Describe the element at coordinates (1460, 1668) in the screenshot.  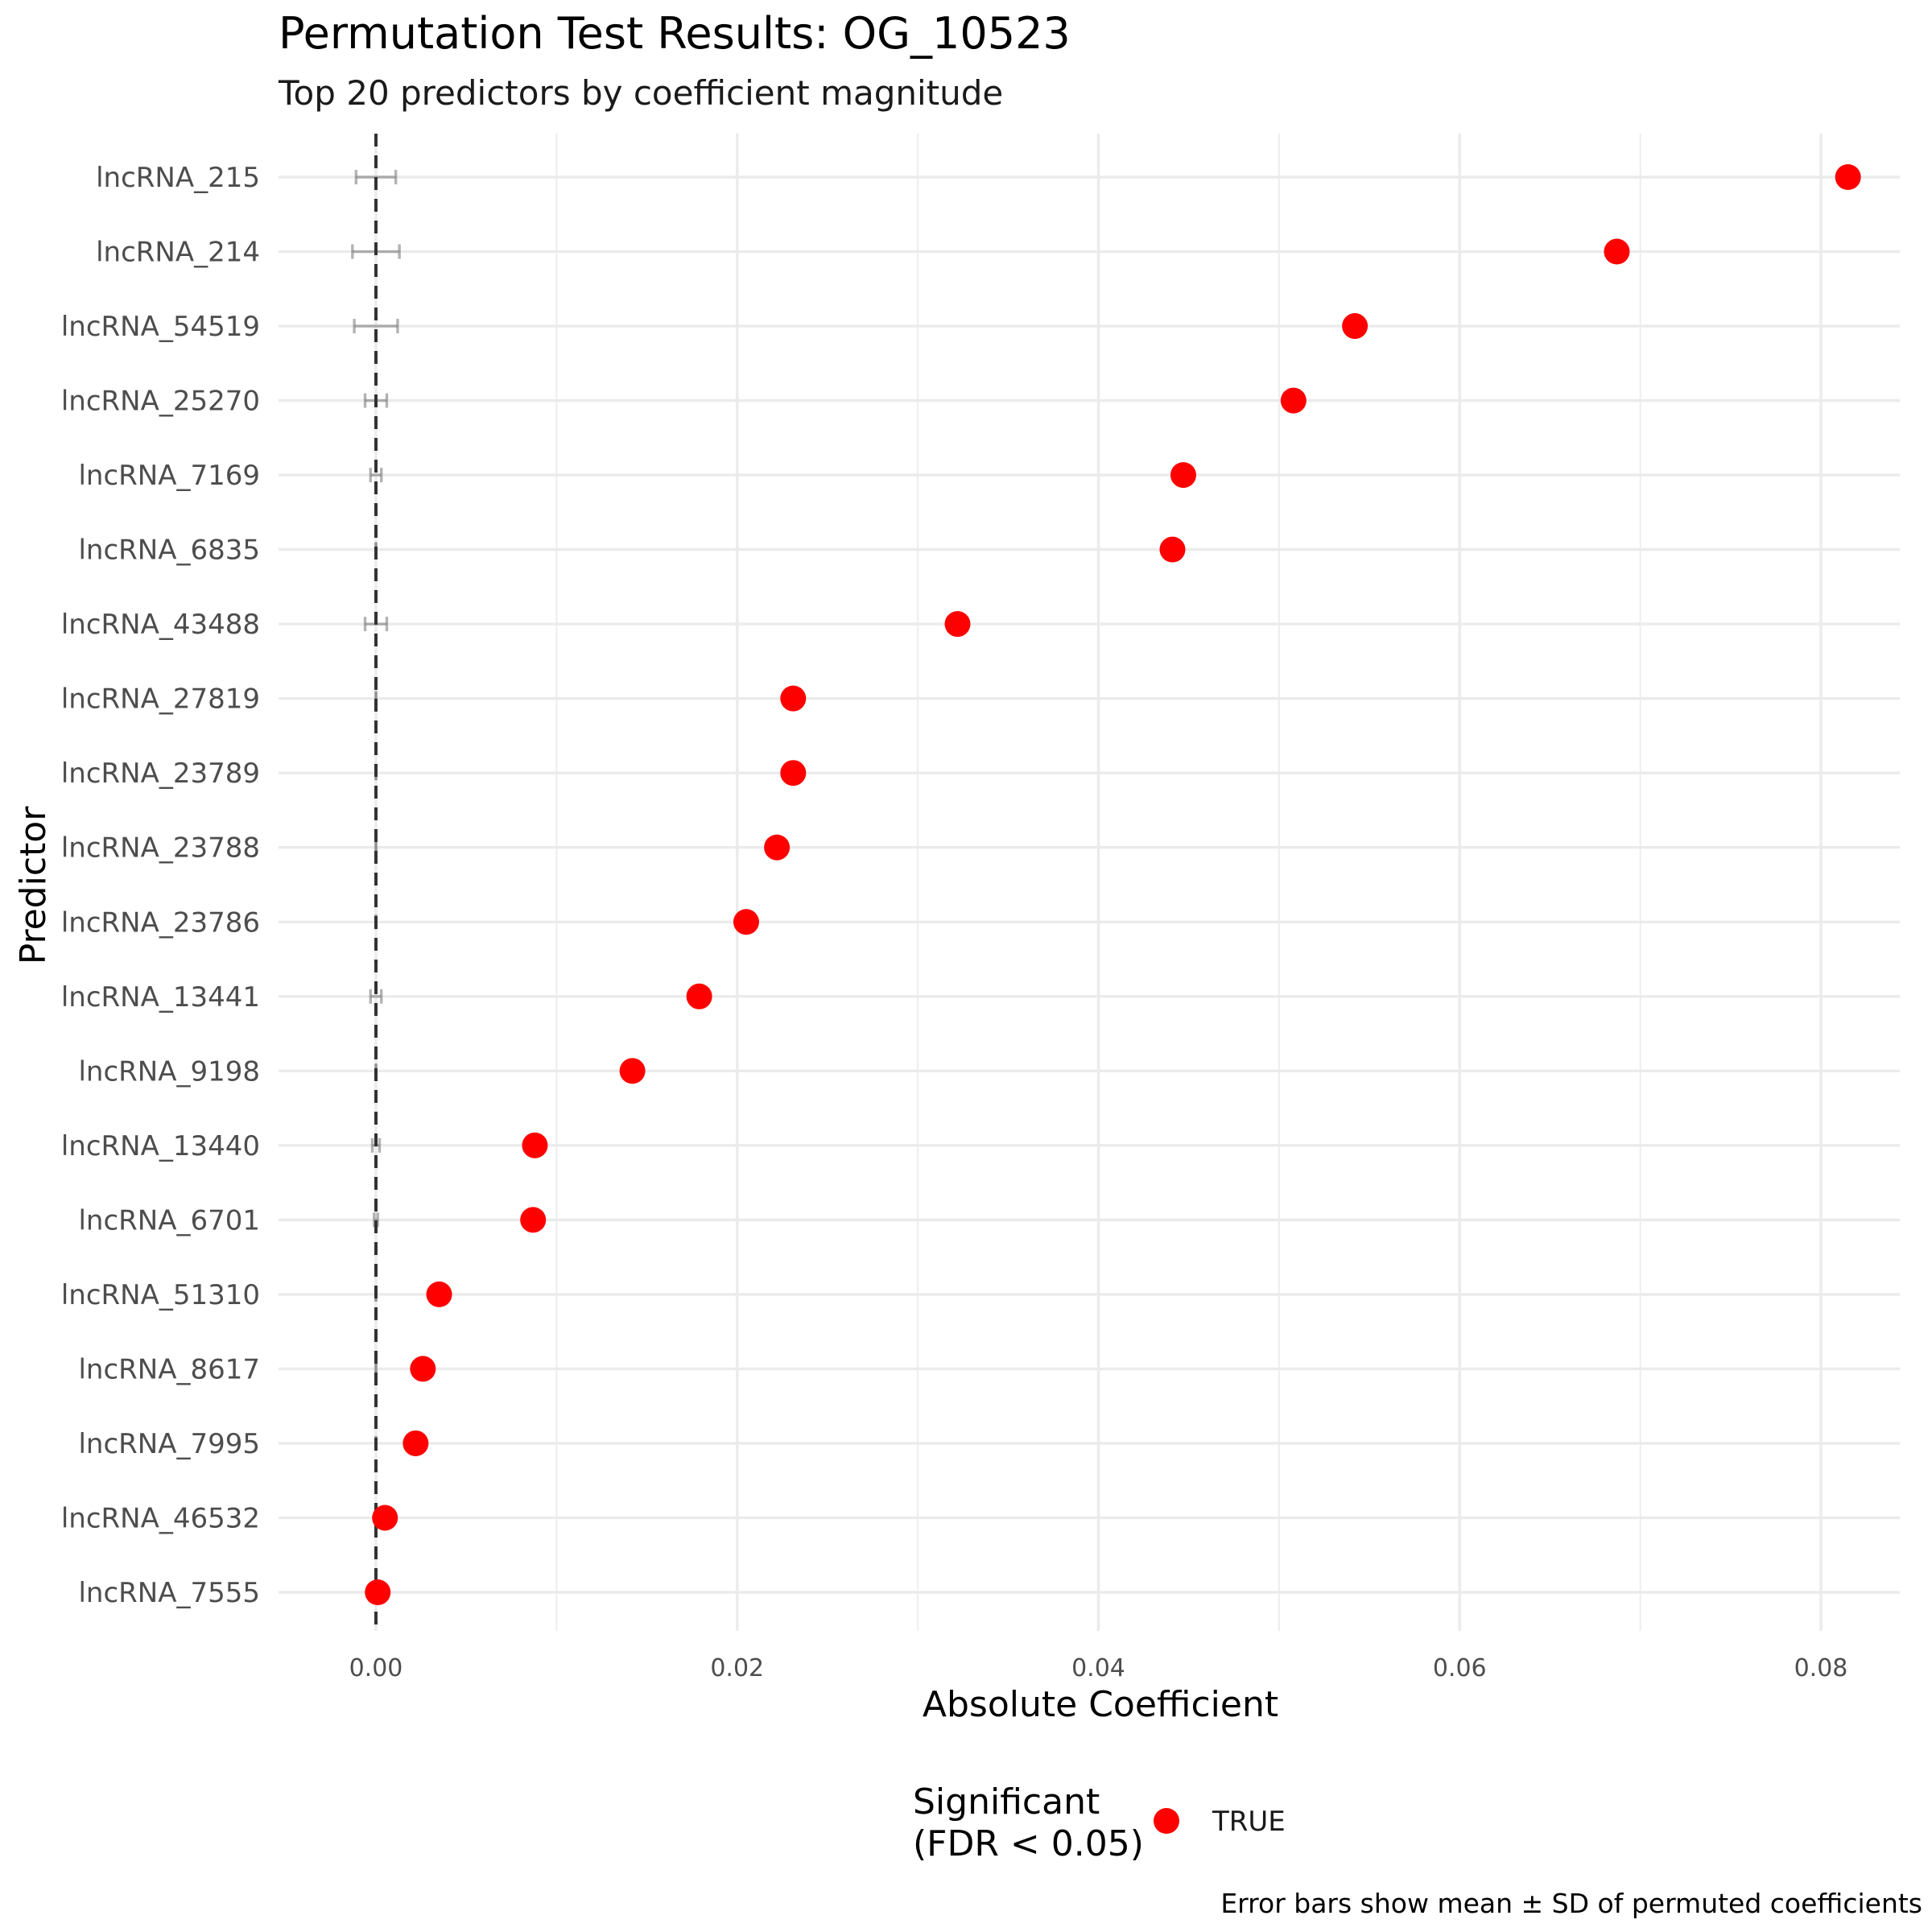
I see `x-tick-label: 0.06` at that location.